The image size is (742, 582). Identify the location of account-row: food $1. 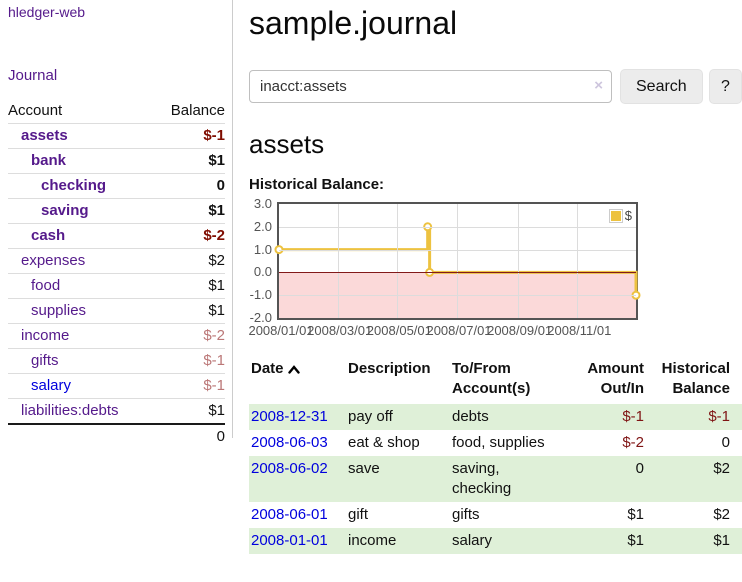
(116, 286).